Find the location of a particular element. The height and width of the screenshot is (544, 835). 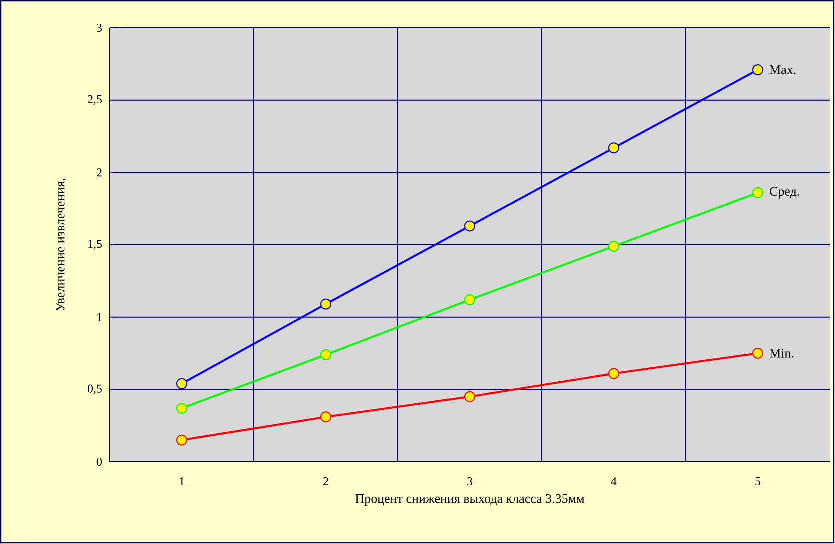

x-tick-label: 4 is located at coordinates (614, 482).